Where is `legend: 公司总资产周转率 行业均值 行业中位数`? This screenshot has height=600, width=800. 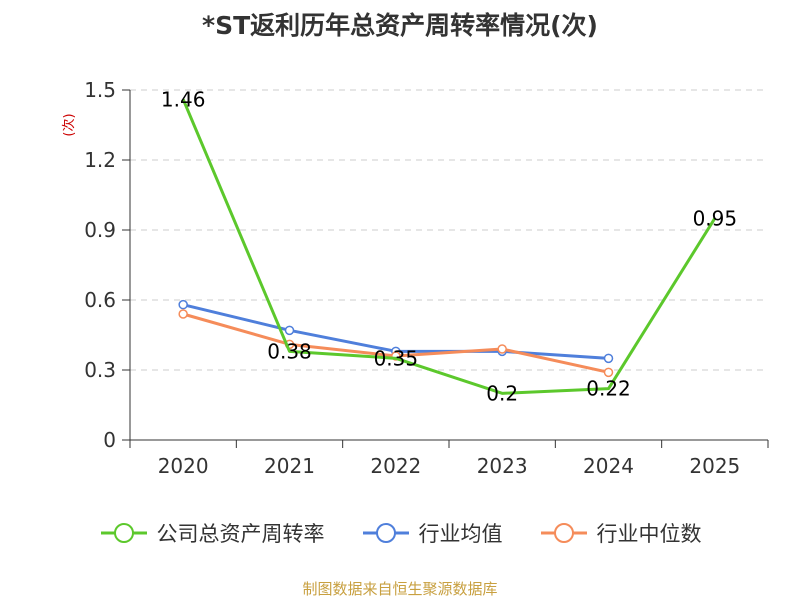
legend: 公司总资产周转率 行业均值 行业中位数 is located at coordinates (400, 533).